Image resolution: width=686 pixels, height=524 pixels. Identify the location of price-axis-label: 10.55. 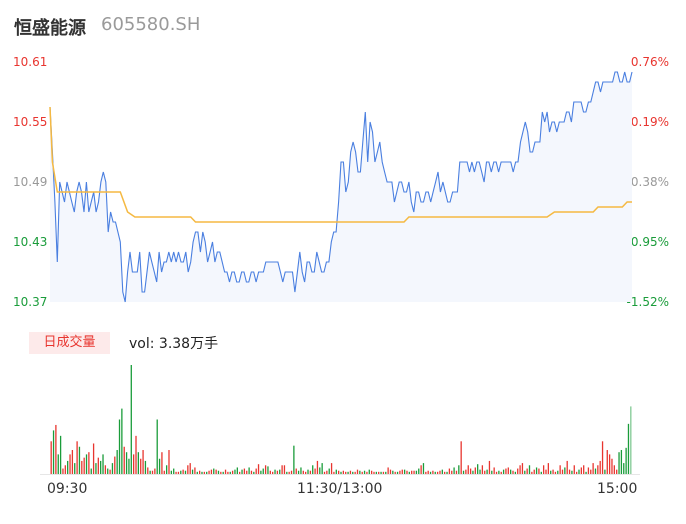
(30, 122).